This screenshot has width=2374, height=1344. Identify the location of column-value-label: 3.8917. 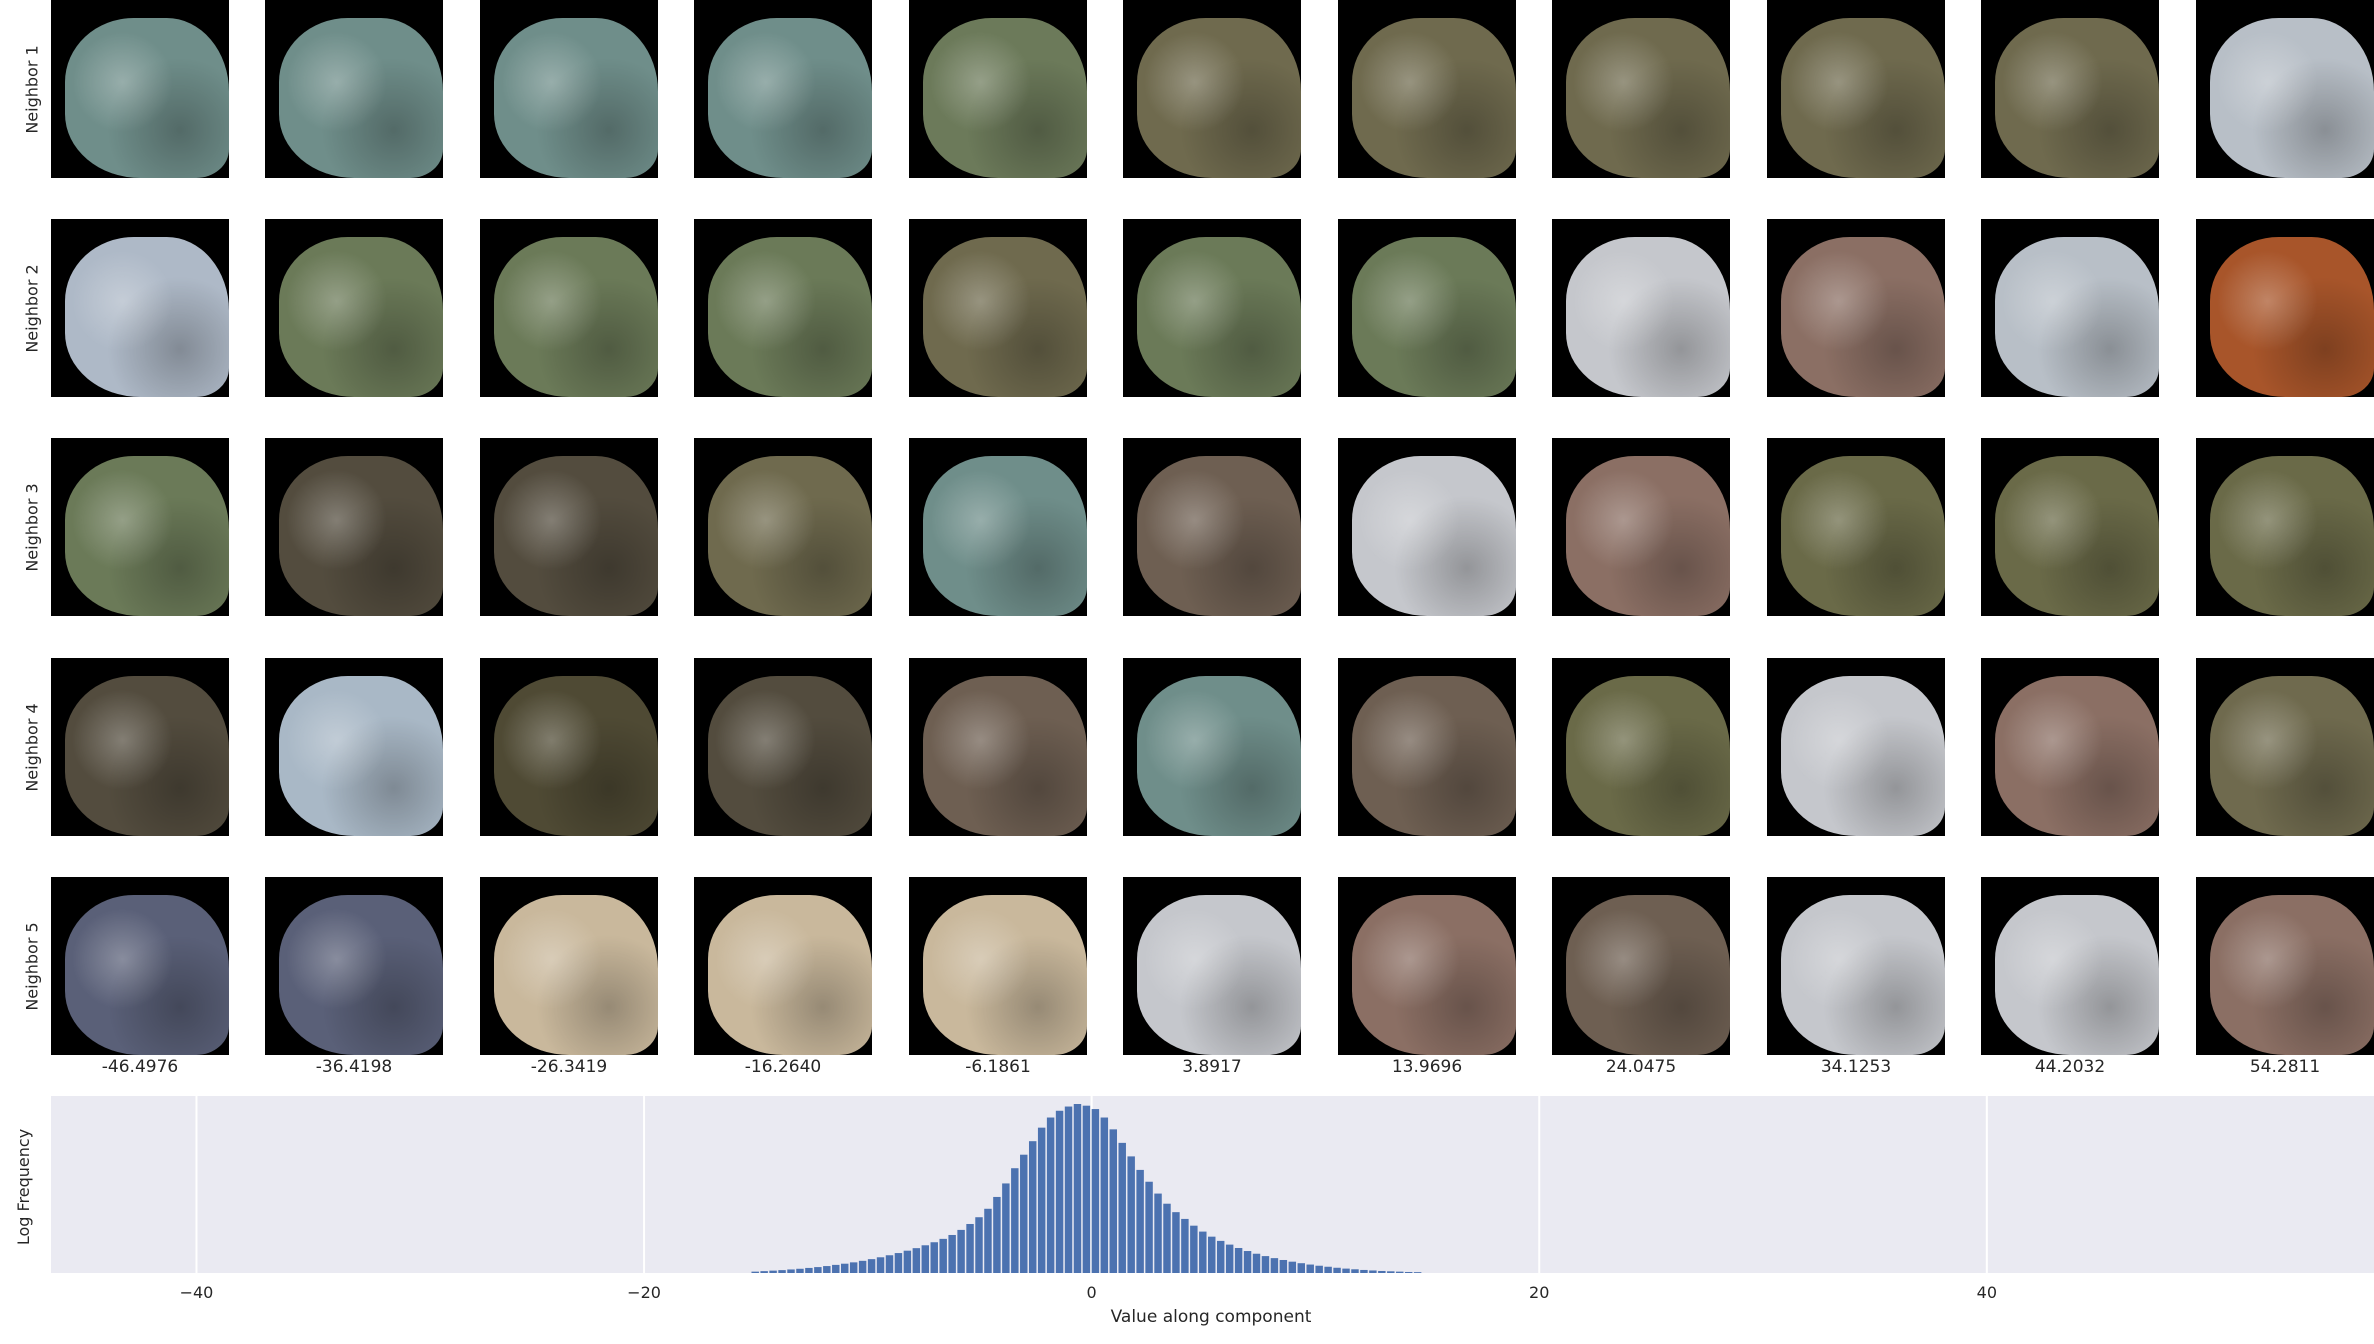
(1212, 1067).